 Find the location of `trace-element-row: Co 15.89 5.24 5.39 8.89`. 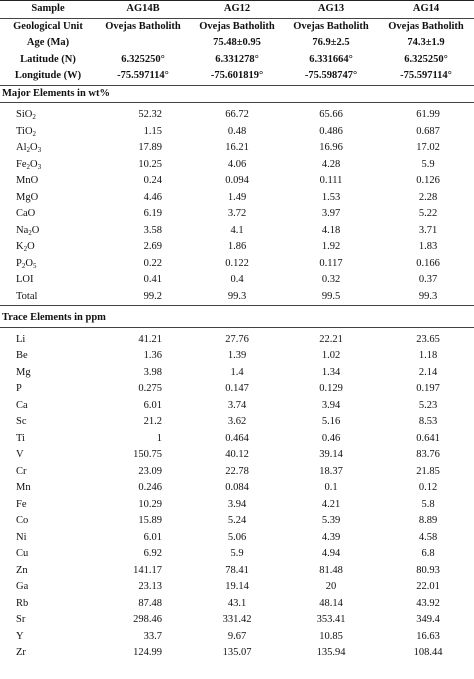

trace-element-row: Co 15.89 5.24 5.39 8.89 is located at coordinates (237, 521).